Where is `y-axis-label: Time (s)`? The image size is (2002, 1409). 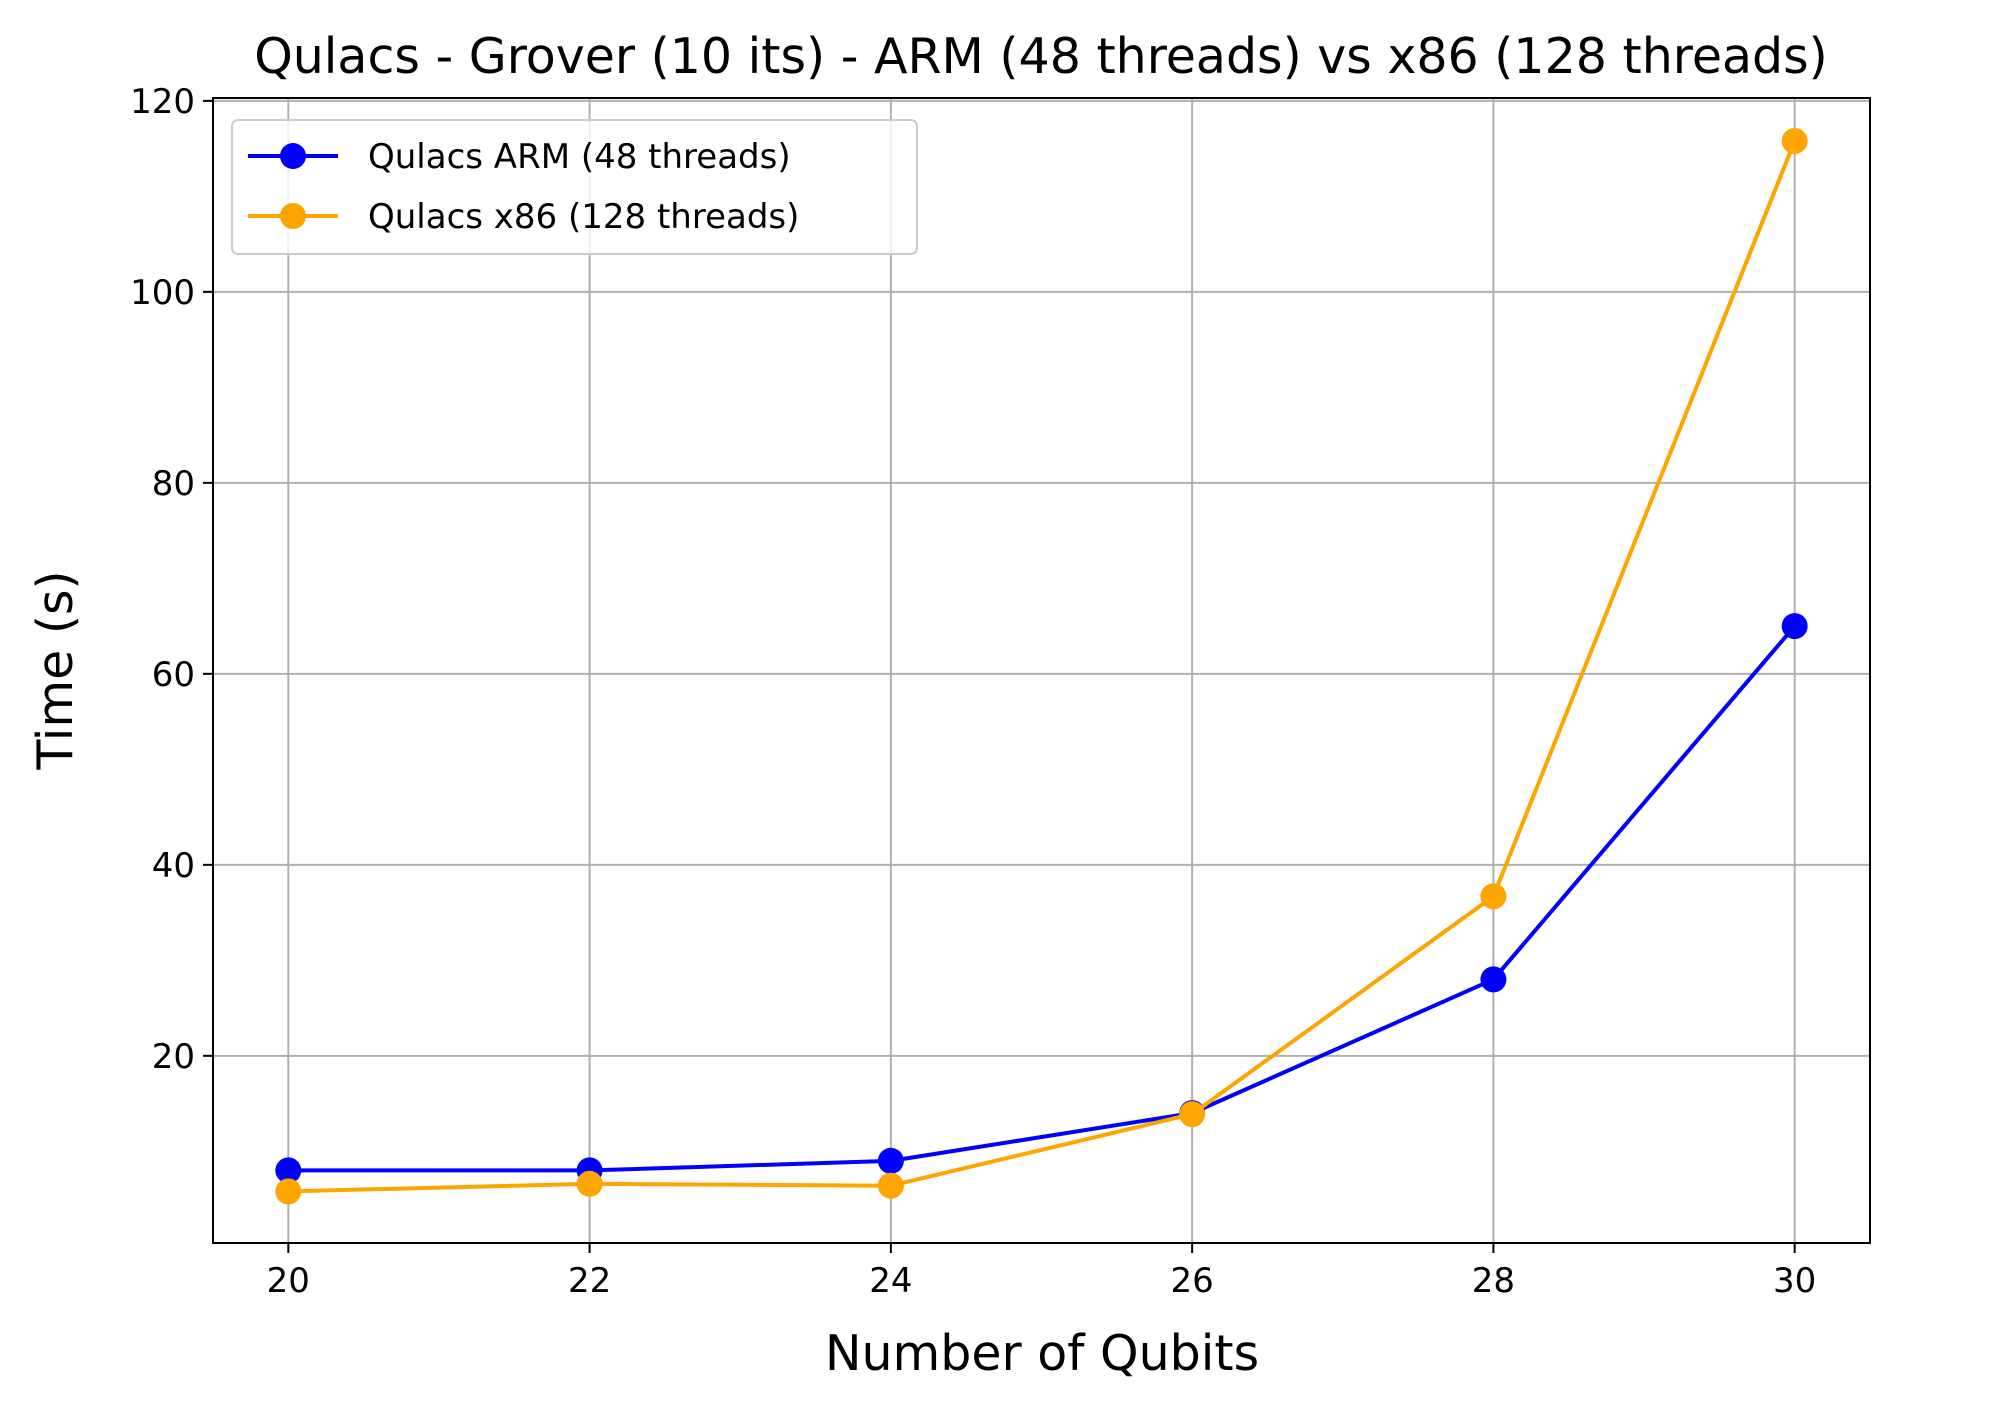
y-axis-label: Time (s) is located at coordinates (55, 670).